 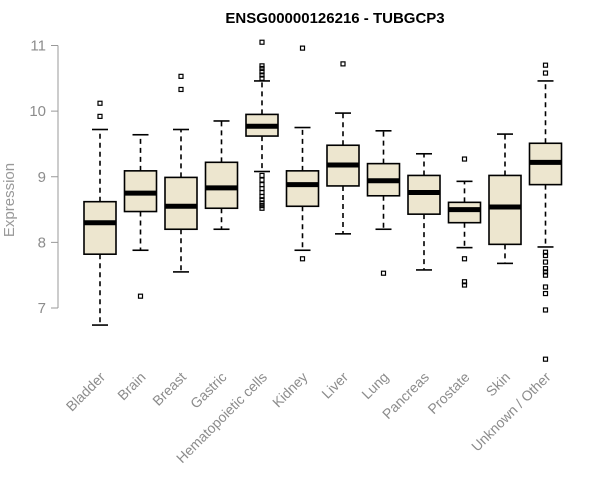 I want to click on x-tick-label: Prostate, so click(x=448, y=393).